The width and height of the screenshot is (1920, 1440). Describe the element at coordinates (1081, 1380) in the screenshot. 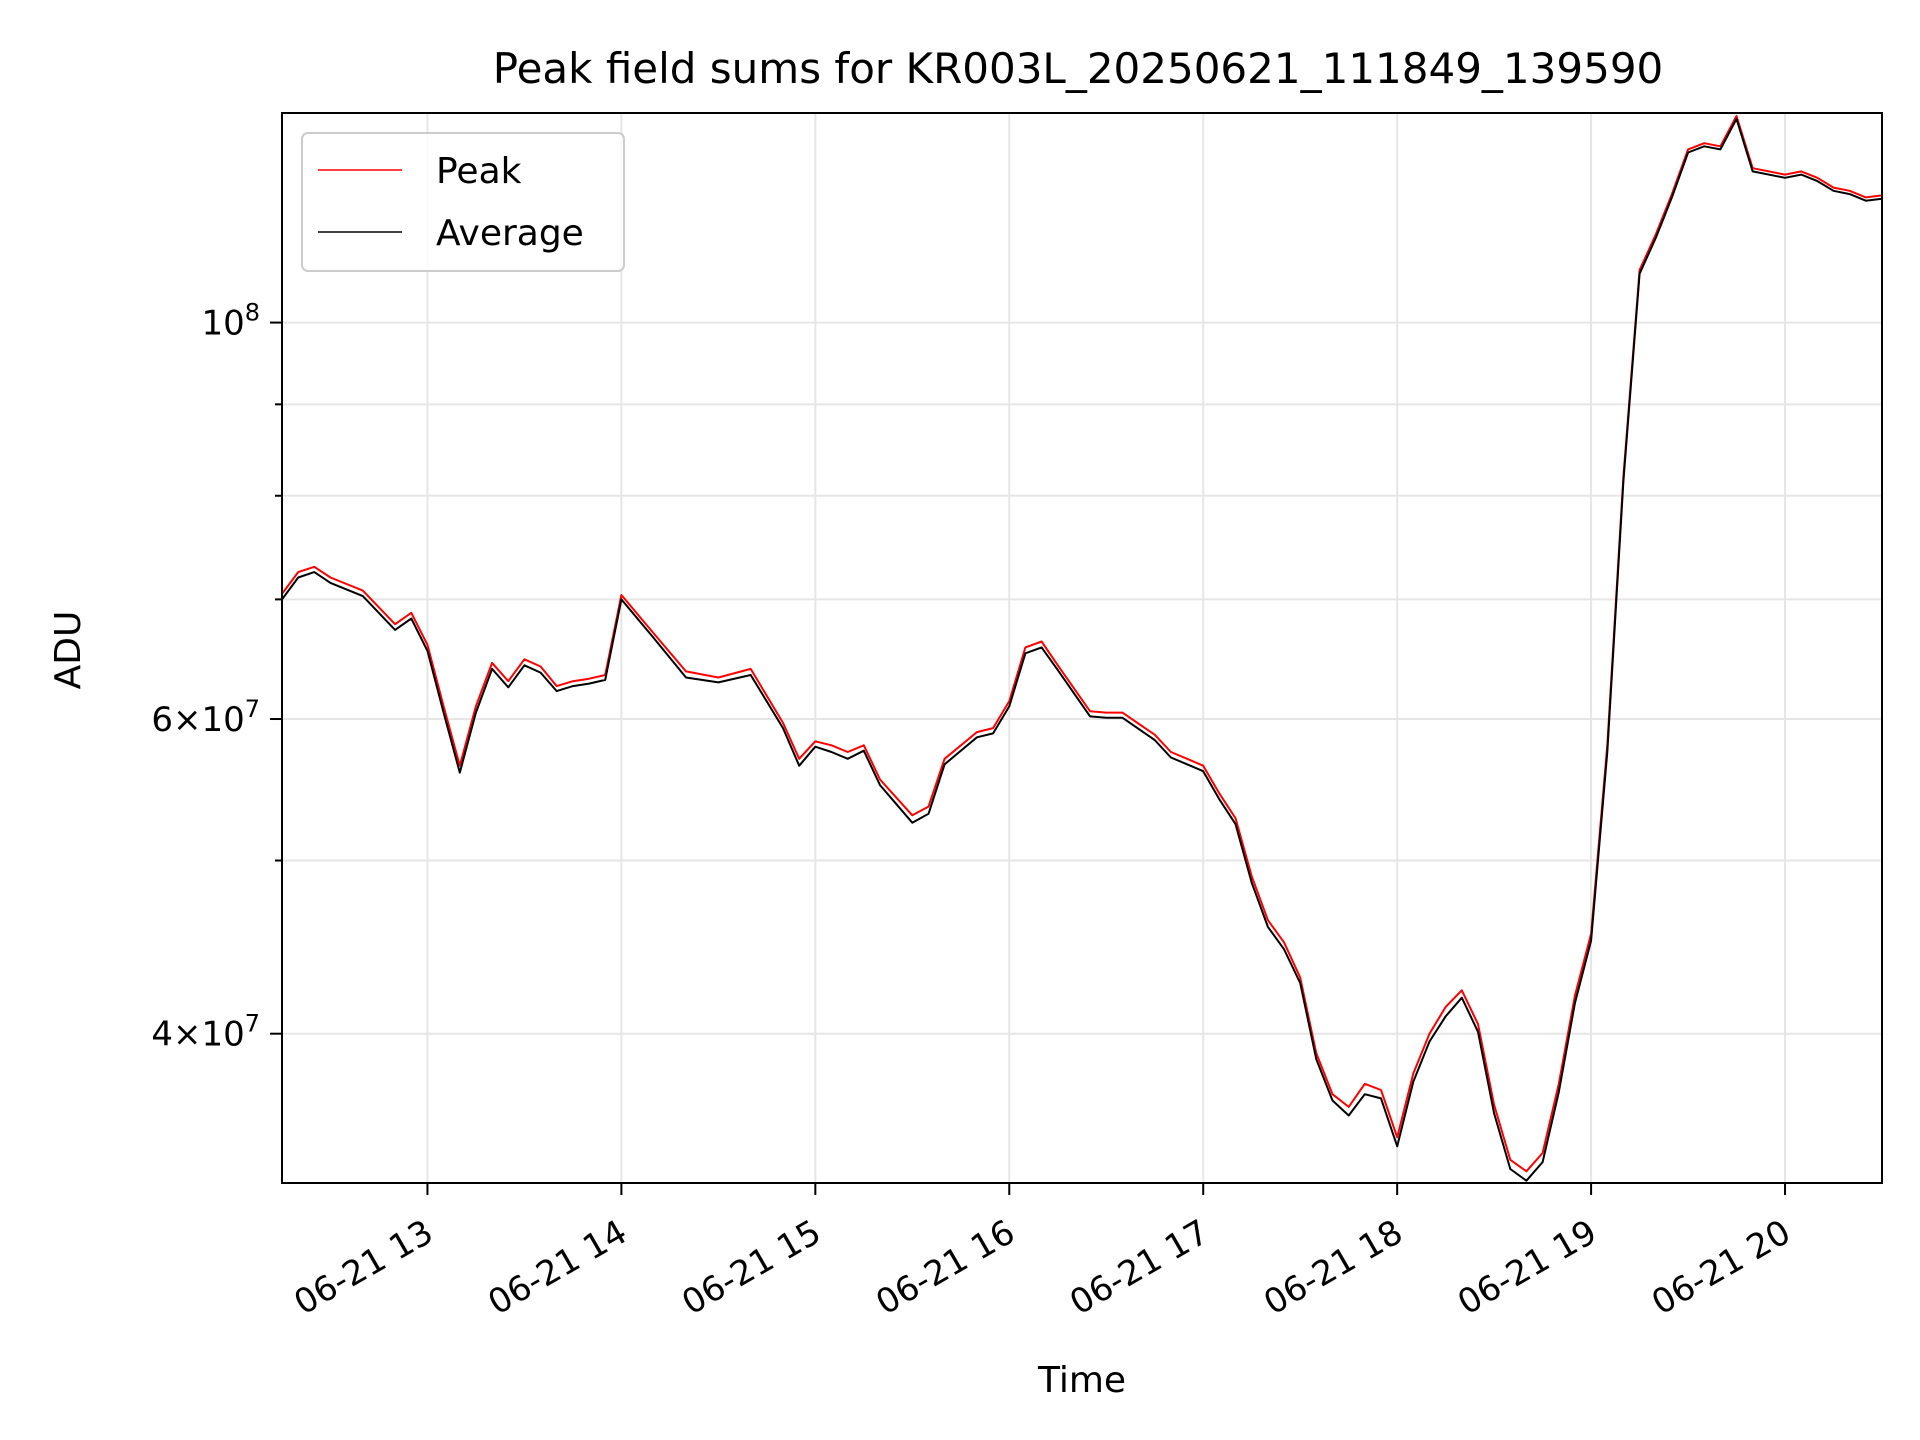

I see `x-axis-label: Time` at that location.